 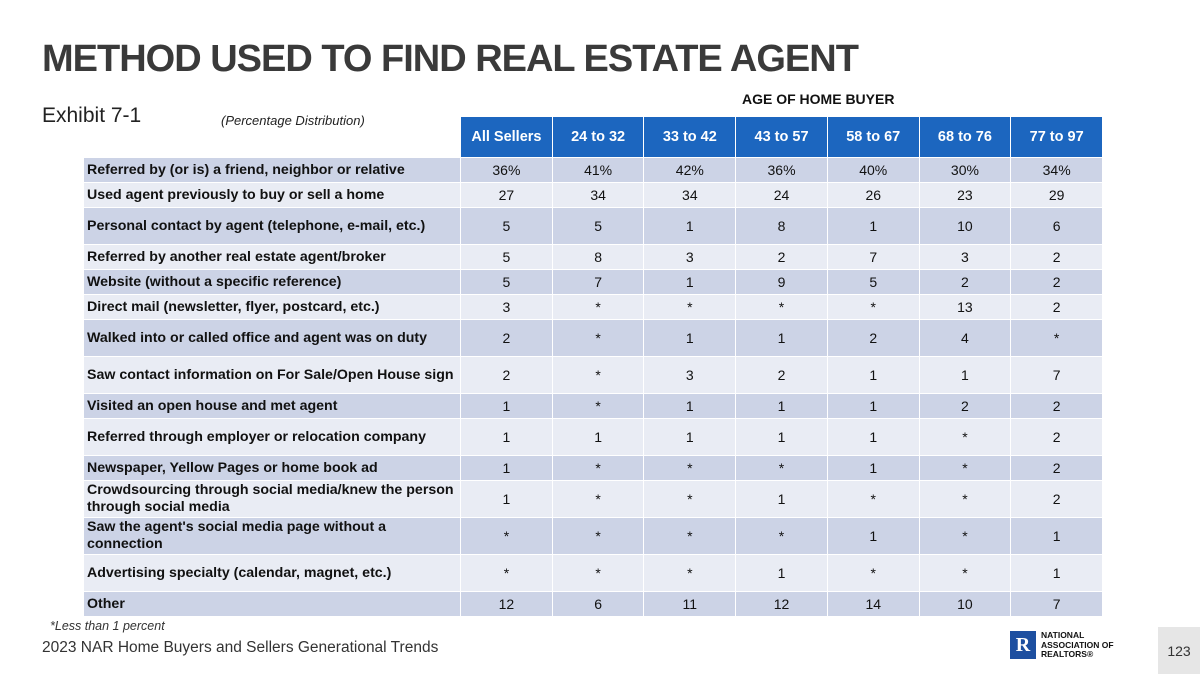 I want to click on row-label: Website (without a specific reference), so click(x=272, y=281).